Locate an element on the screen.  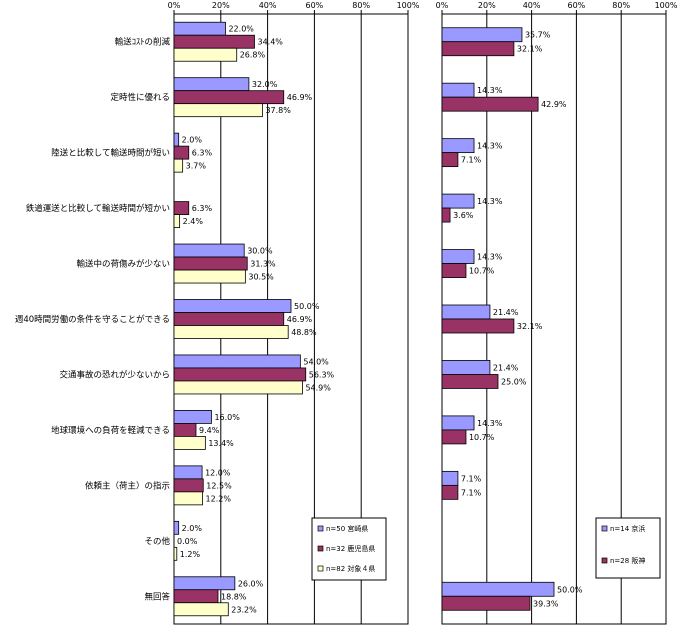
data-label: 54.9% is located at coordinates (318, 387).